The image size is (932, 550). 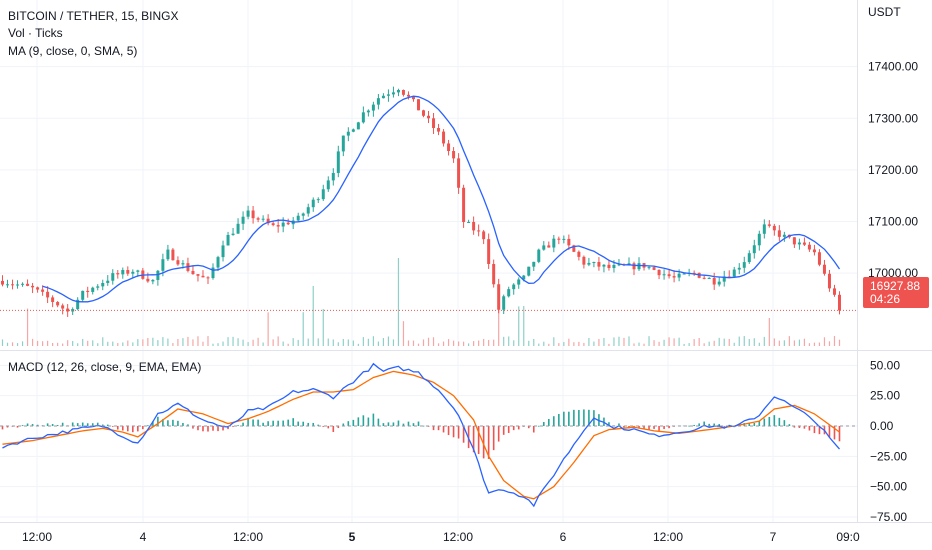 What do you see at coordinates (441, 537) in the screenshot?
I see `time-axis: 12:00 4 12:00 5 12:00 6 12:00 7 09:0` at bounding box center [441, 537].